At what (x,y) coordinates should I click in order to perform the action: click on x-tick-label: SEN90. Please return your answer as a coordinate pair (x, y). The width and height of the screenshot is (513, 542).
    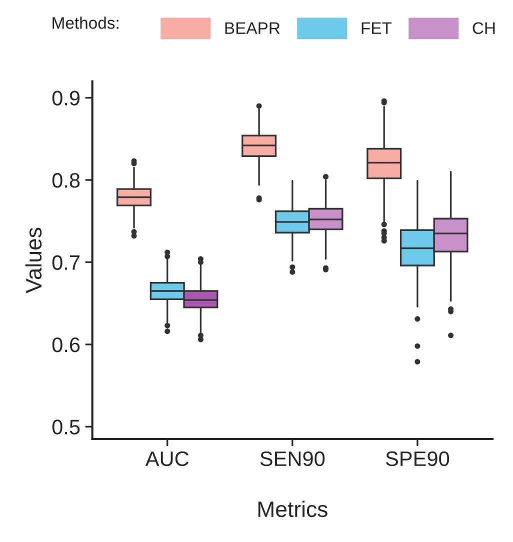
    Looking at the image, I should click on (292, 458).